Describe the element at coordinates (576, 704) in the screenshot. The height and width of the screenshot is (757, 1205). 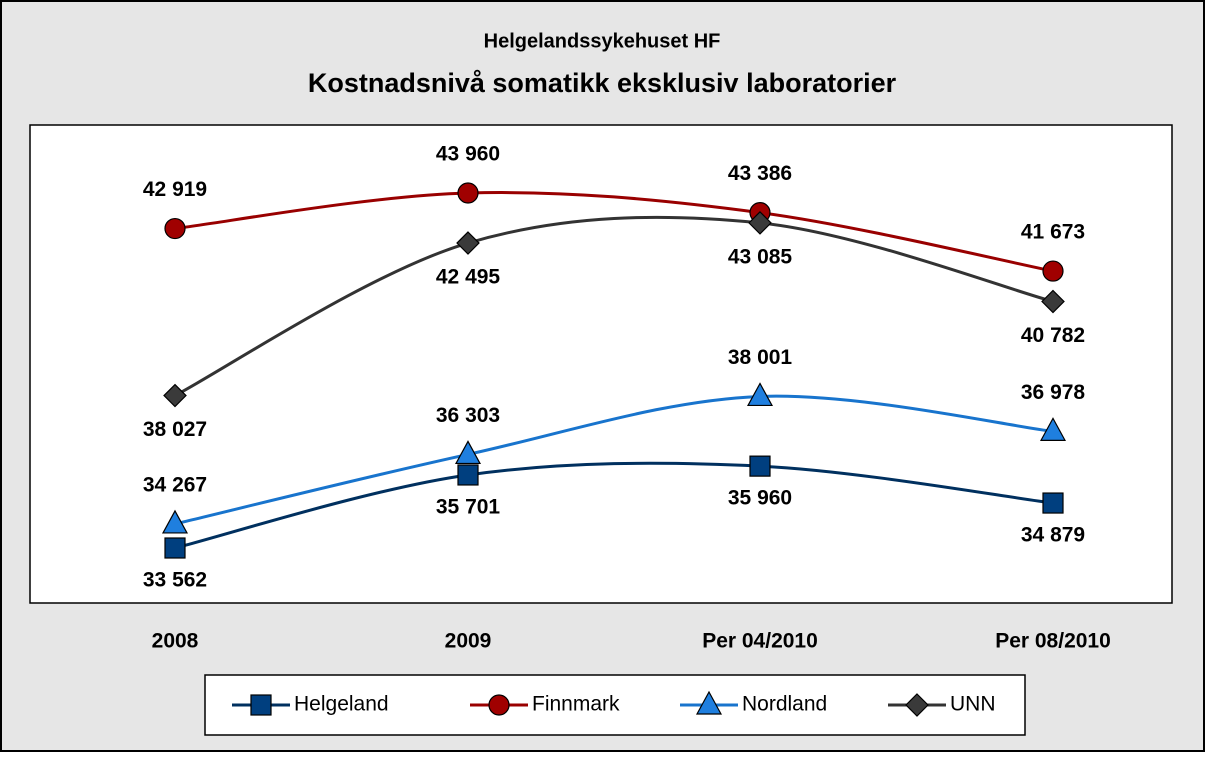
I see `legend-label: Finnmark` at that location.